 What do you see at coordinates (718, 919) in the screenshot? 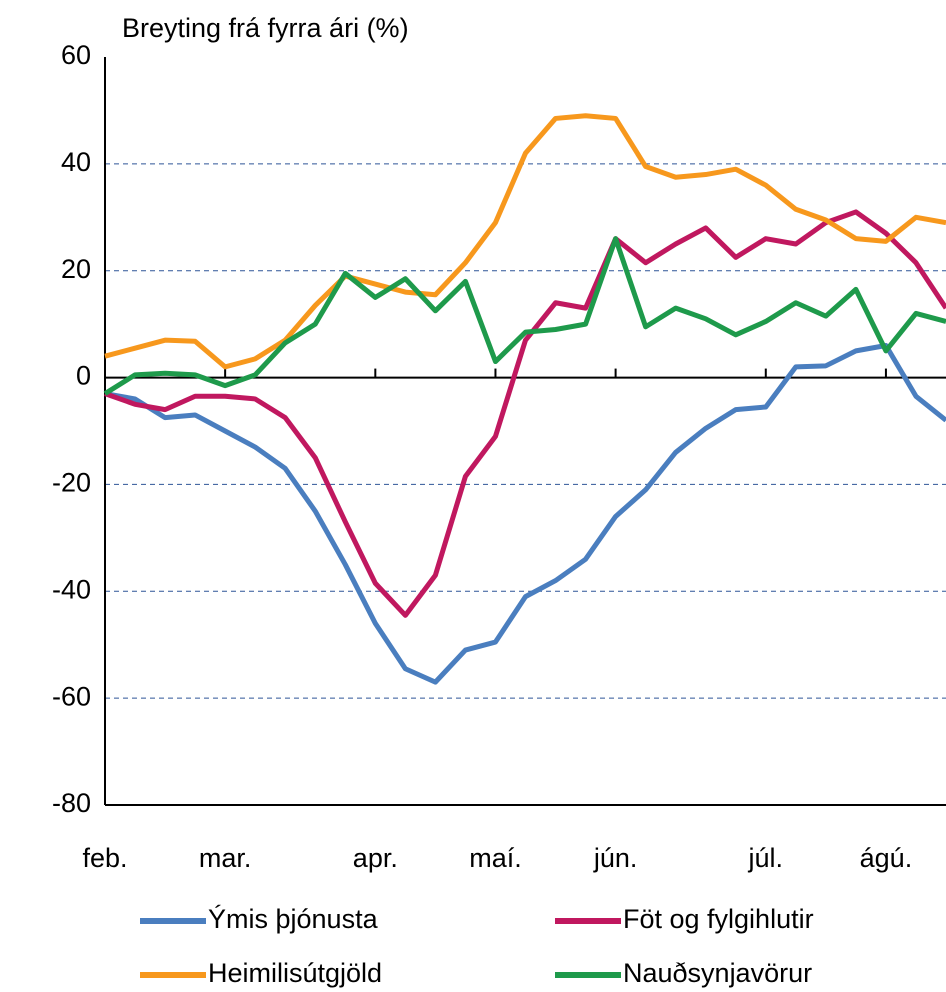
I see `legend-label: Föt og fylgihlutir` at bounding box center [718, 919].